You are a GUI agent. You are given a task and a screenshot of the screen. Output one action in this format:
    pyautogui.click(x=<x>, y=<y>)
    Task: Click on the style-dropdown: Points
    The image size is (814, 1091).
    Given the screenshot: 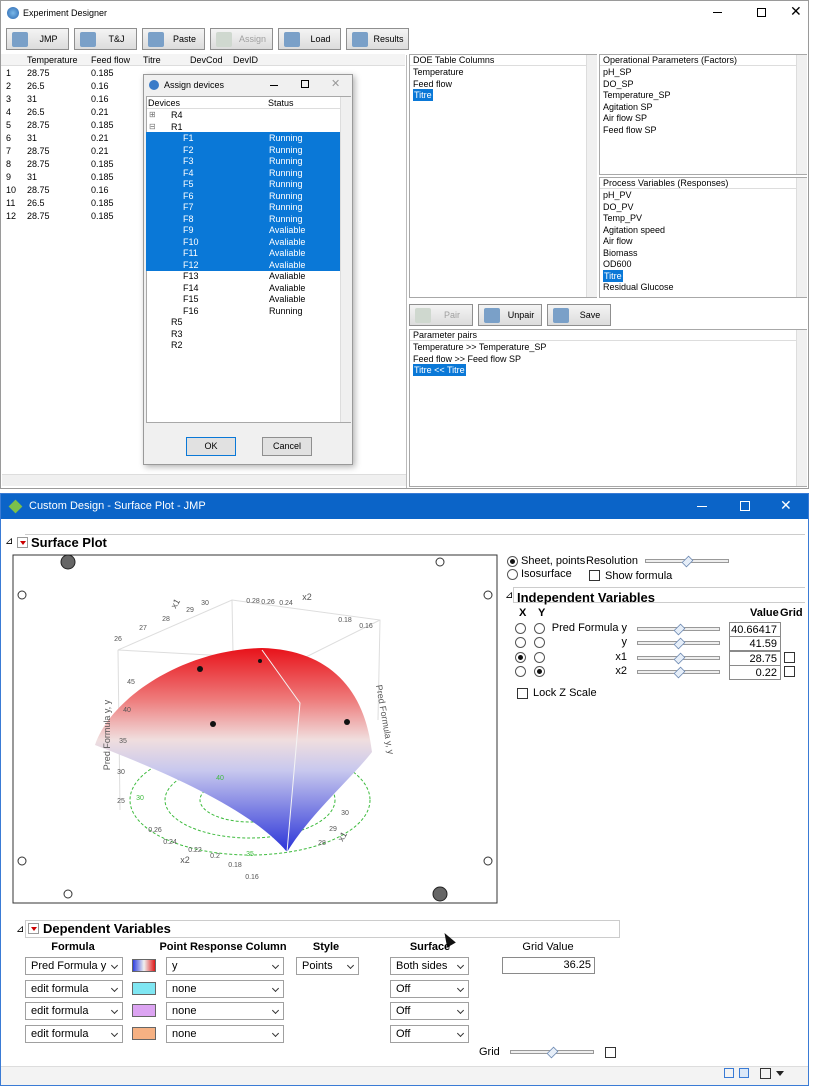 What is the action you would take?
    pyautogui.click(x=327, y=966)
    